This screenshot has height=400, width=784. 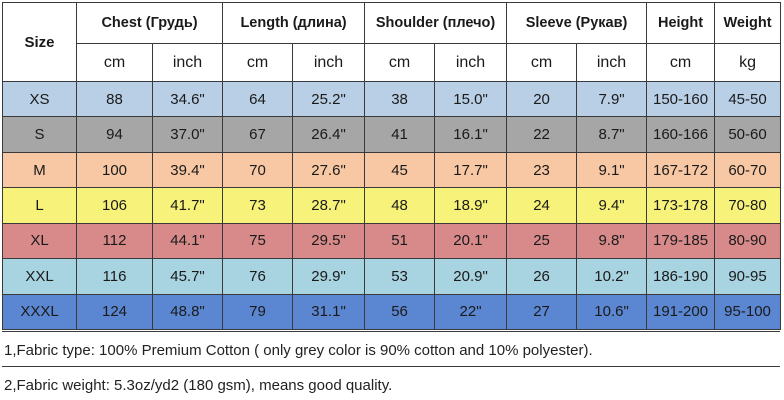 I want to click on measurement-cell: 38, so click(x=400, y=99).